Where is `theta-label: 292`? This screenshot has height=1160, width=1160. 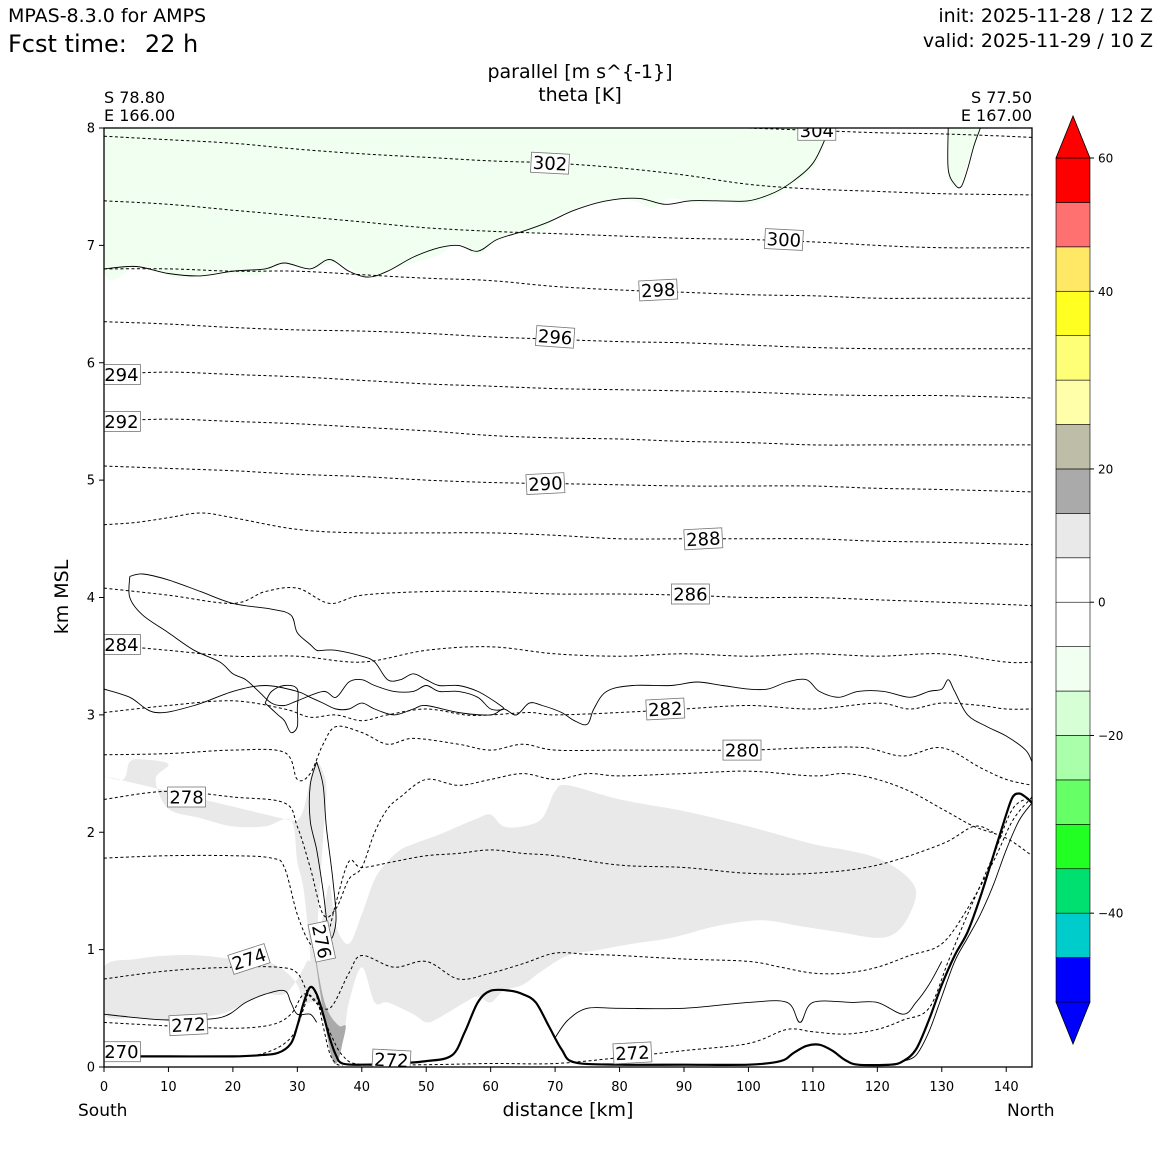 theta-label: 292 is located at coordinates (121, 422).